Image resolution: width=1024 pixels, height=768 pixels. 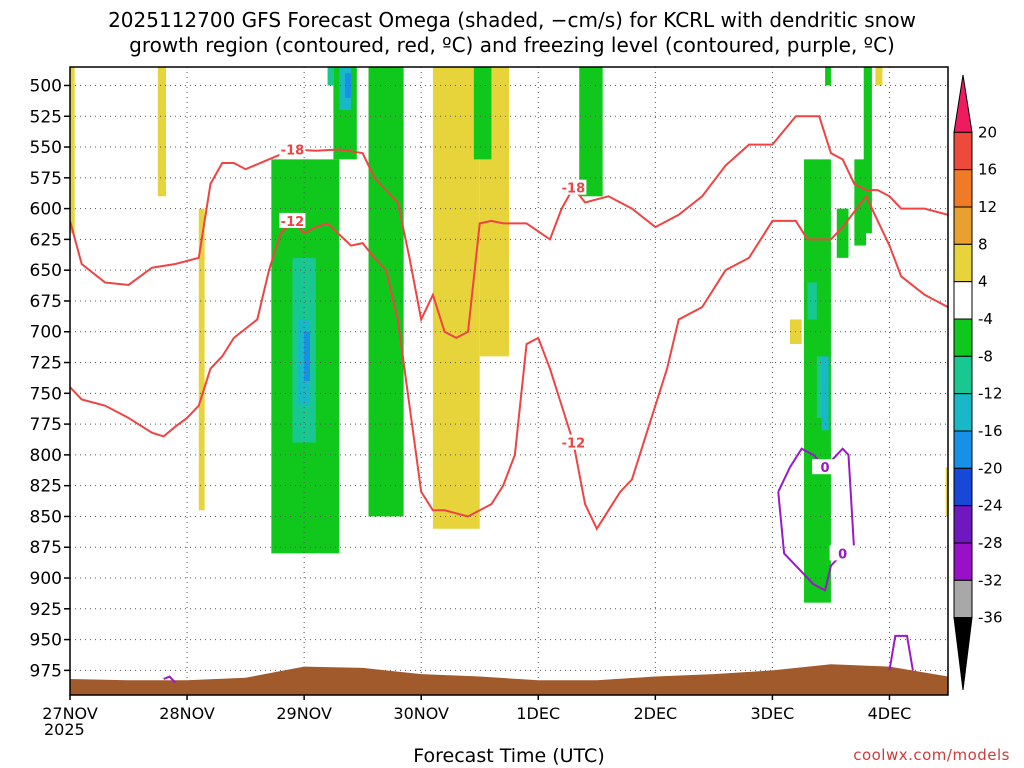 What do you see at coordinates (304, 713) in the screenshot?
I see `x-tick-label: 29NOV` at bounding box center [304, 713].